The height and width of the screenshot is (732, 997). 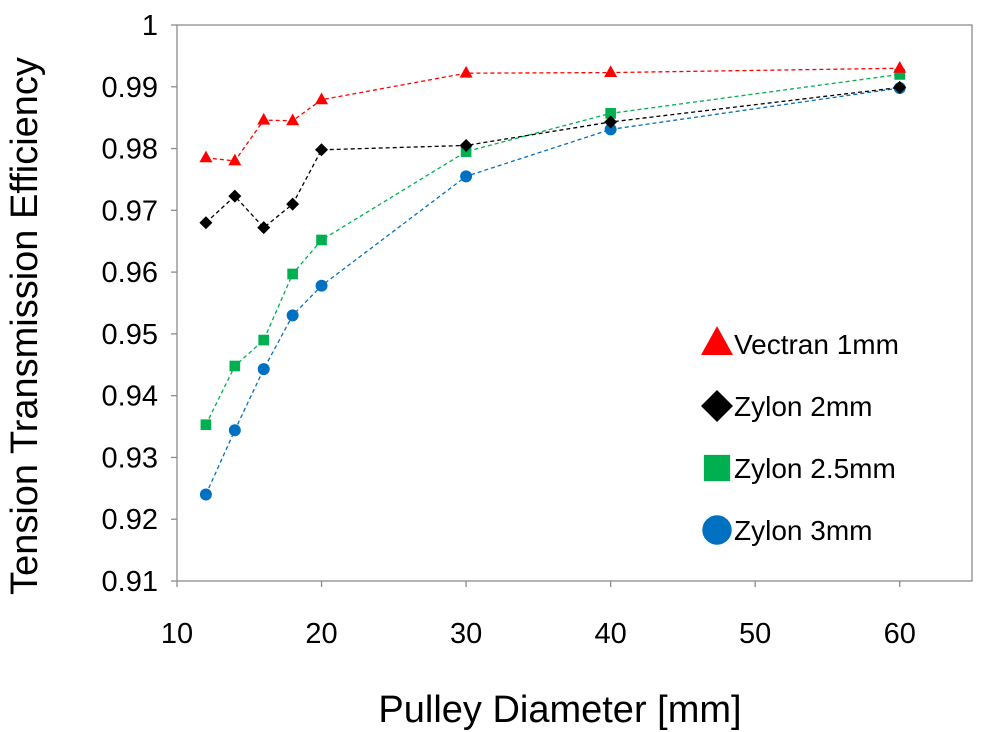 I want to click on y-tick-label: 0.96, so click(x=130, y=273).